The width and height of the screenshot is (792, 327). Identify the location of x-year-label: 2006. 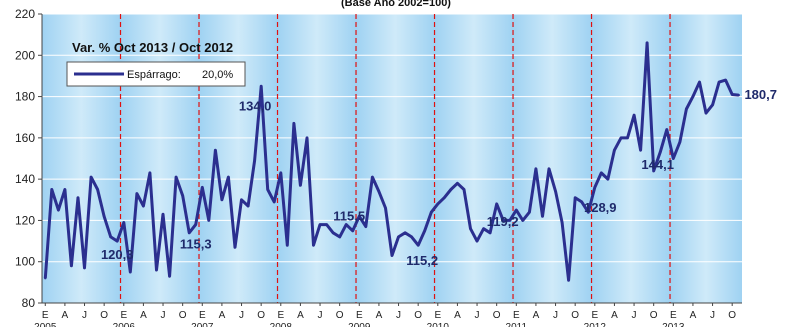
(124, 324).